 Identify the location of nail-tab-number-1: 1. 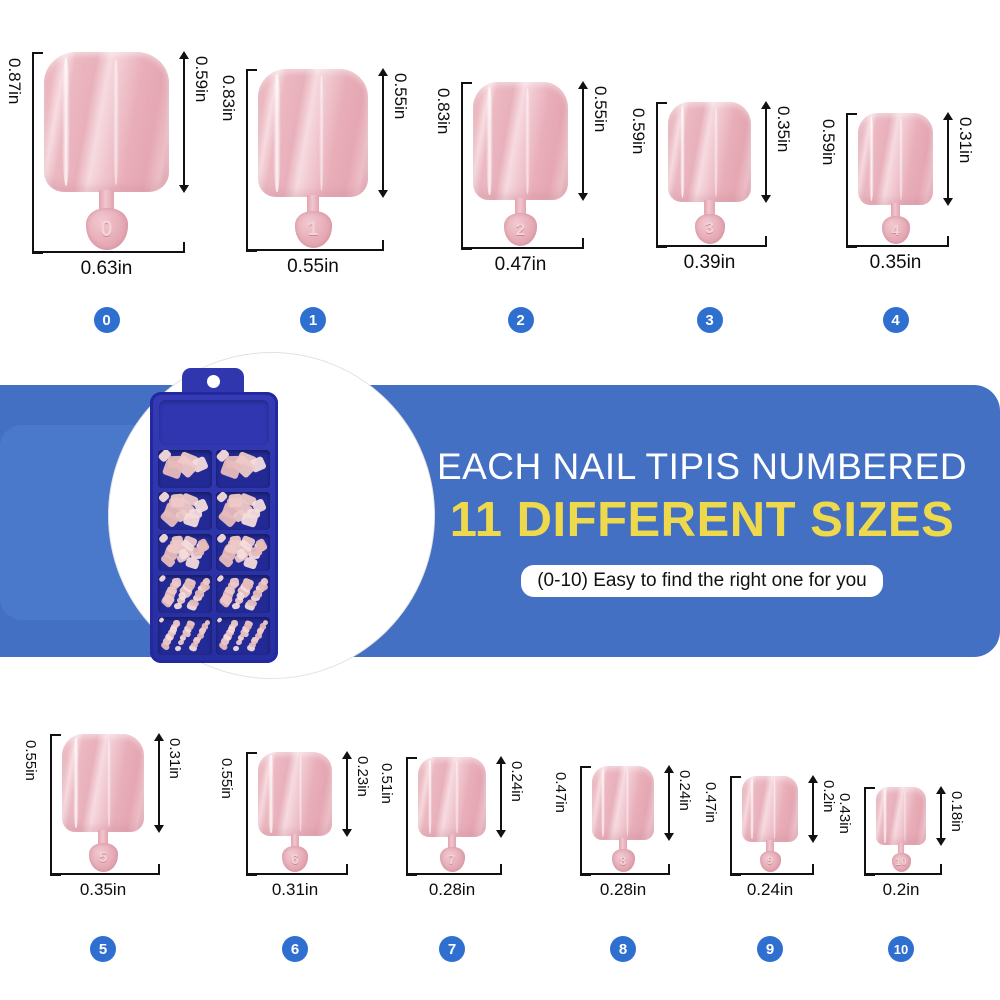
(313, 229).